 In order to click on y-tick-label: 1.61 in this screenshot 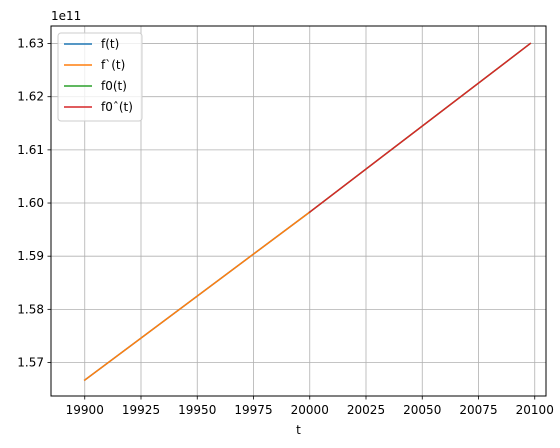, I will do `click(30, 150)`.